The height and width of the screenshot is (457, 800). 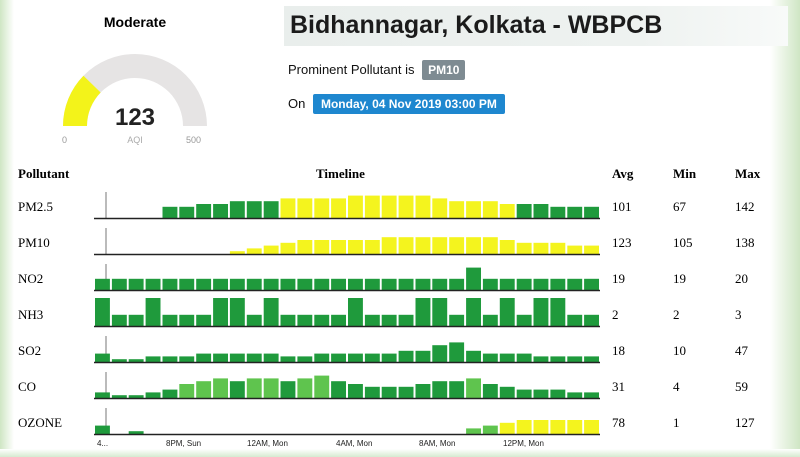 What do you see at coordinates (65, 140) in the screenshot?
I see `gauge-min-label: 0` at bounding box center [65, 140].